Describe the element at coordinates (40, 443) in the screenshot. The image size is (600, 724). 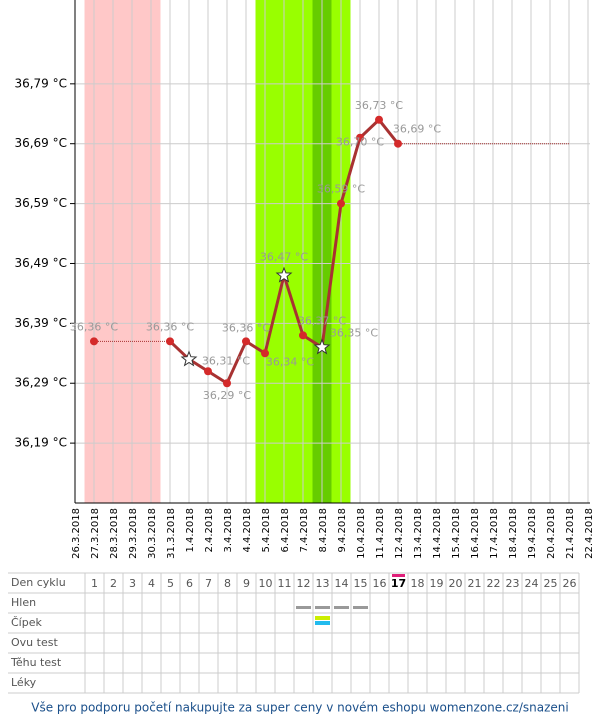
I see `y-tick-label: 36,19 °C` at that location.